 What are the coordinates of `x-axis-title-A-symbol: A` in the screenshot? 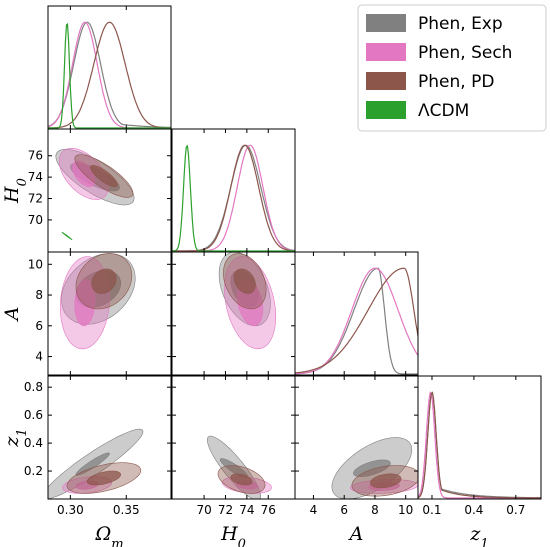 It's located at (356, 534).